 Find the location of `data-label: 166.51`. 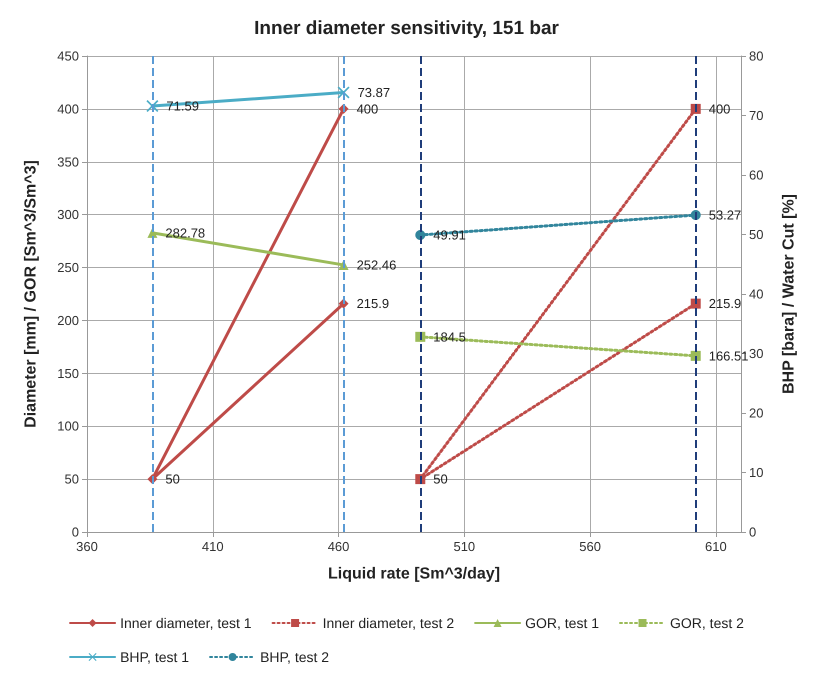

data-label: 166.51 is located at coordinates (728, 356).